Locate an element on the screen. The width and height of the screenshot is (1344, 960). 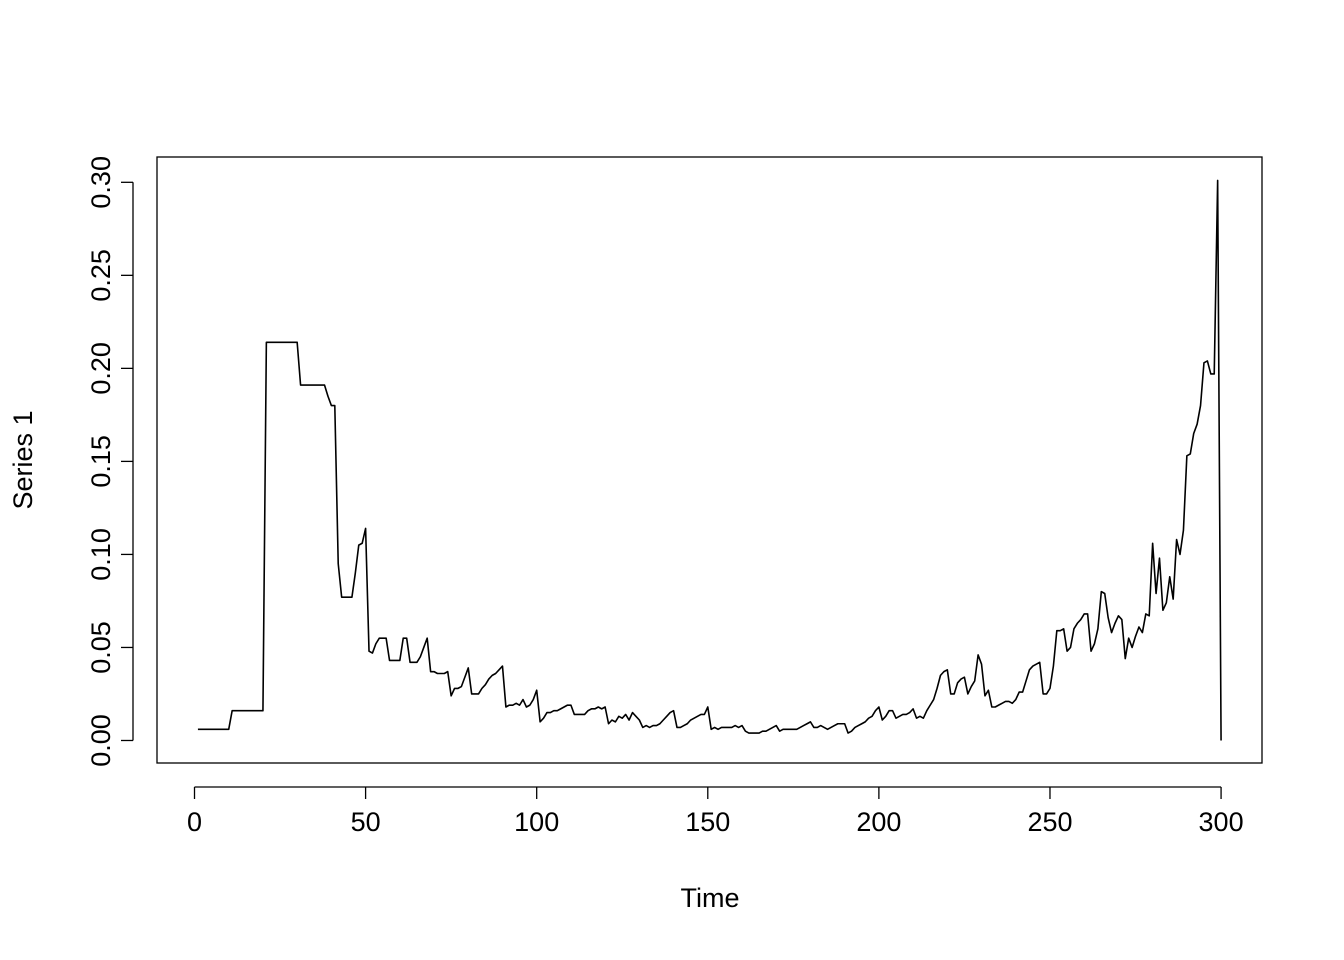
x-tick-label: 300 is located at coordinates (1221, 822).